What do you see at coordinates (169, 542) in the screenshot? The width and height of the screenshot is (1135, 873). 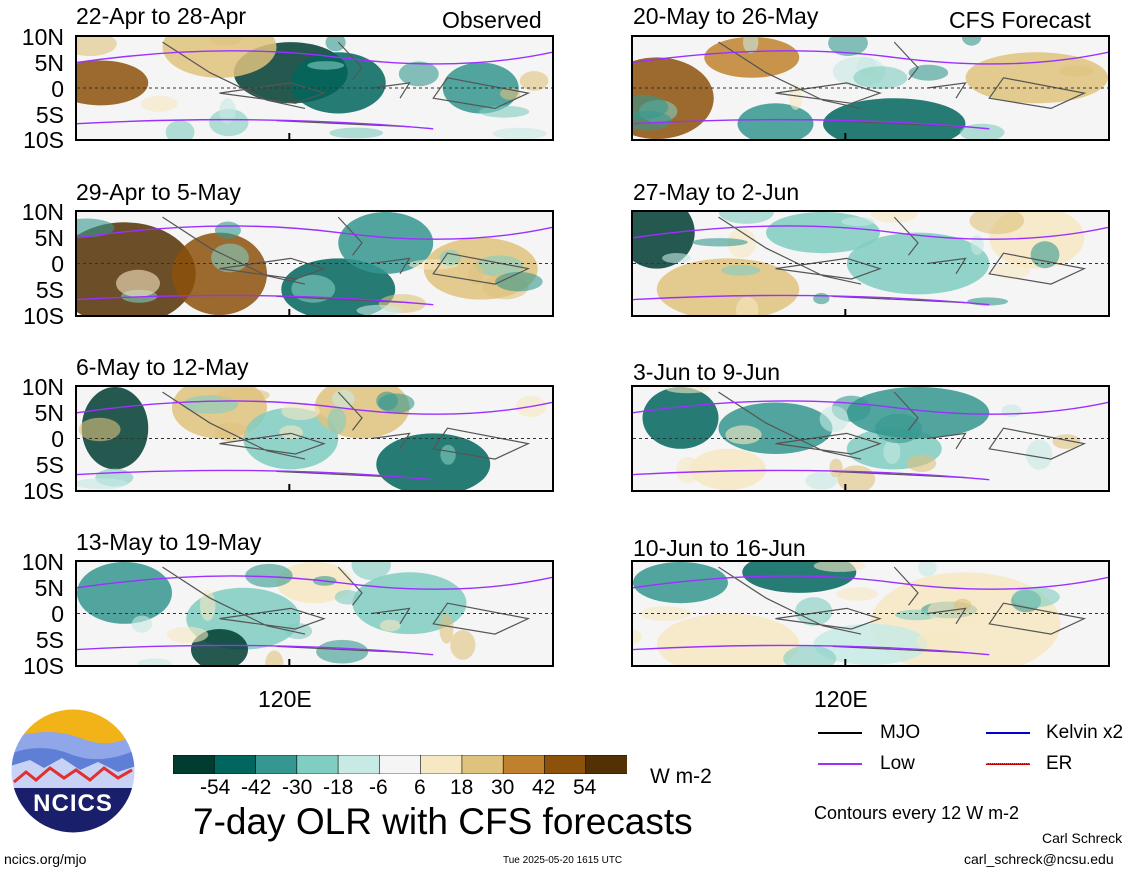 I see `panel-title: 13-May to 19-May` at bounding box center [169, 542].